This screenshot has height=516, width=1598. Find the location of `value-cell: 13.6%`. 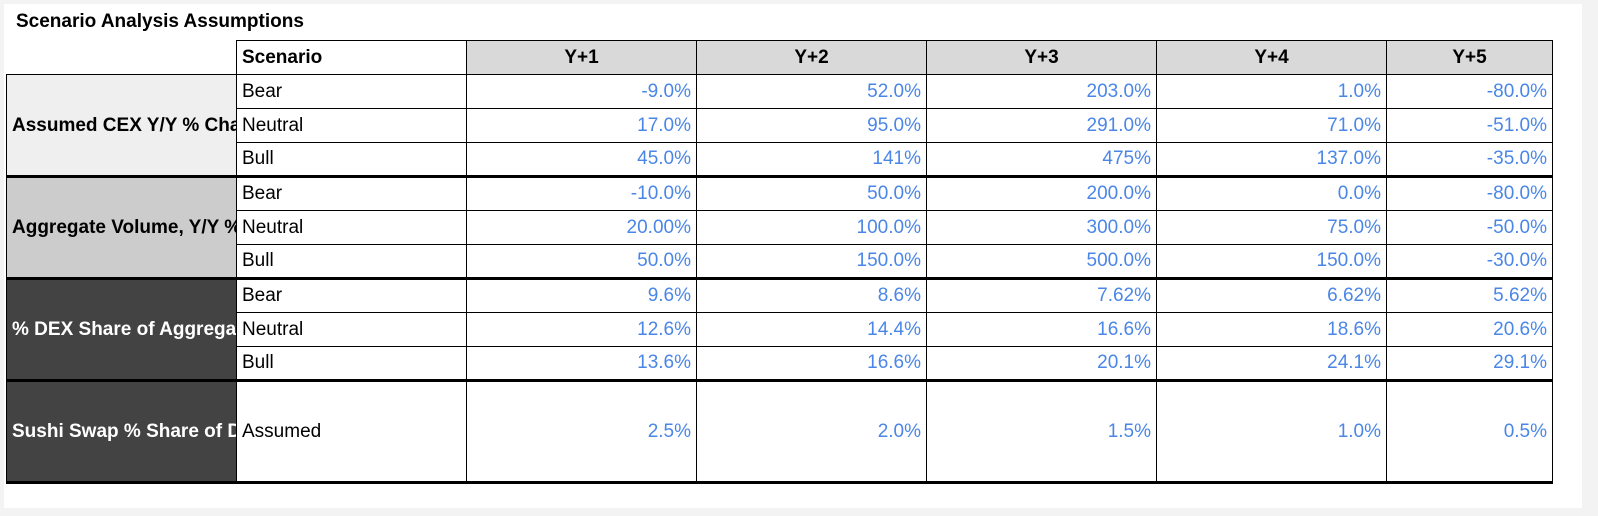

value-cell: 13.6% is located at coordinates (581, 363).